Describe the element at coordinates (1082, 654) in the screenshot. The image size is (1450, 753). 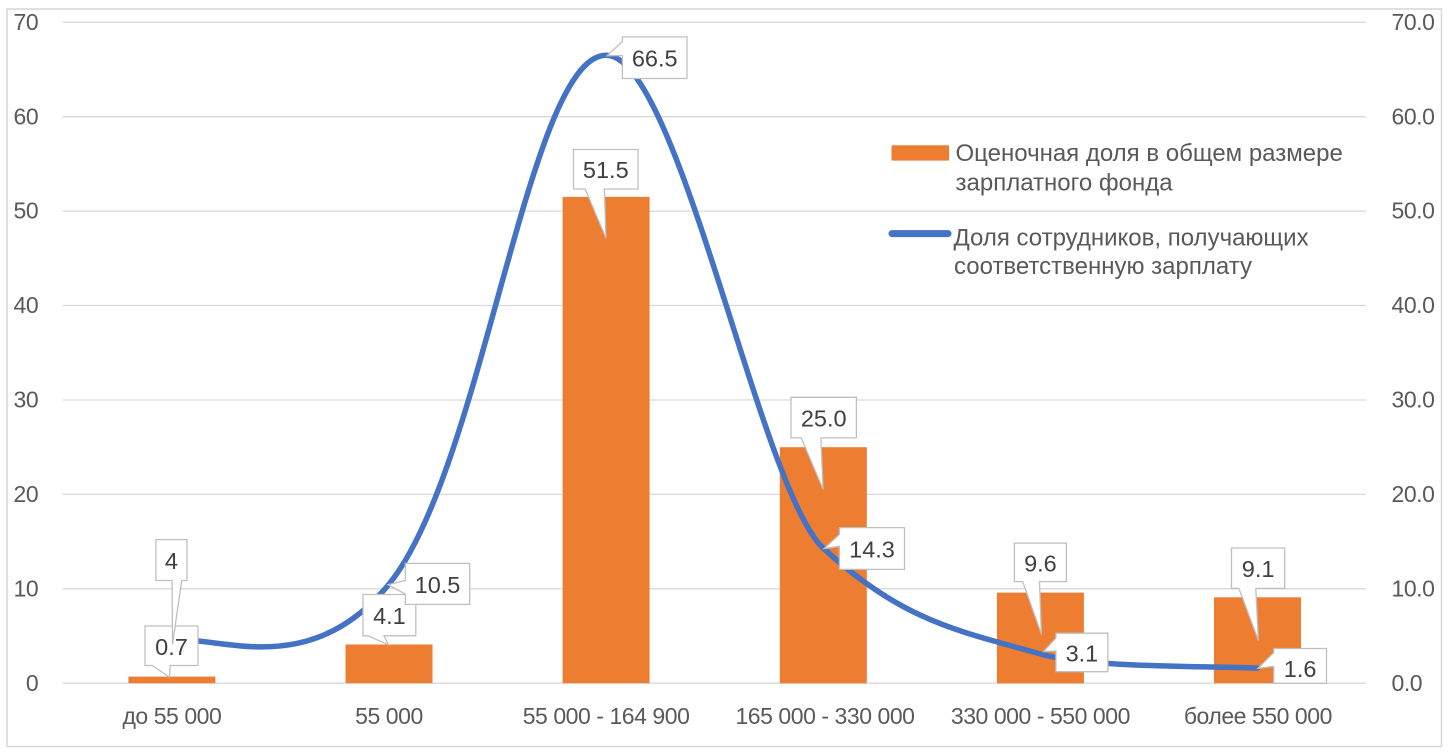
I see `svg-text: 3.1` at that location.